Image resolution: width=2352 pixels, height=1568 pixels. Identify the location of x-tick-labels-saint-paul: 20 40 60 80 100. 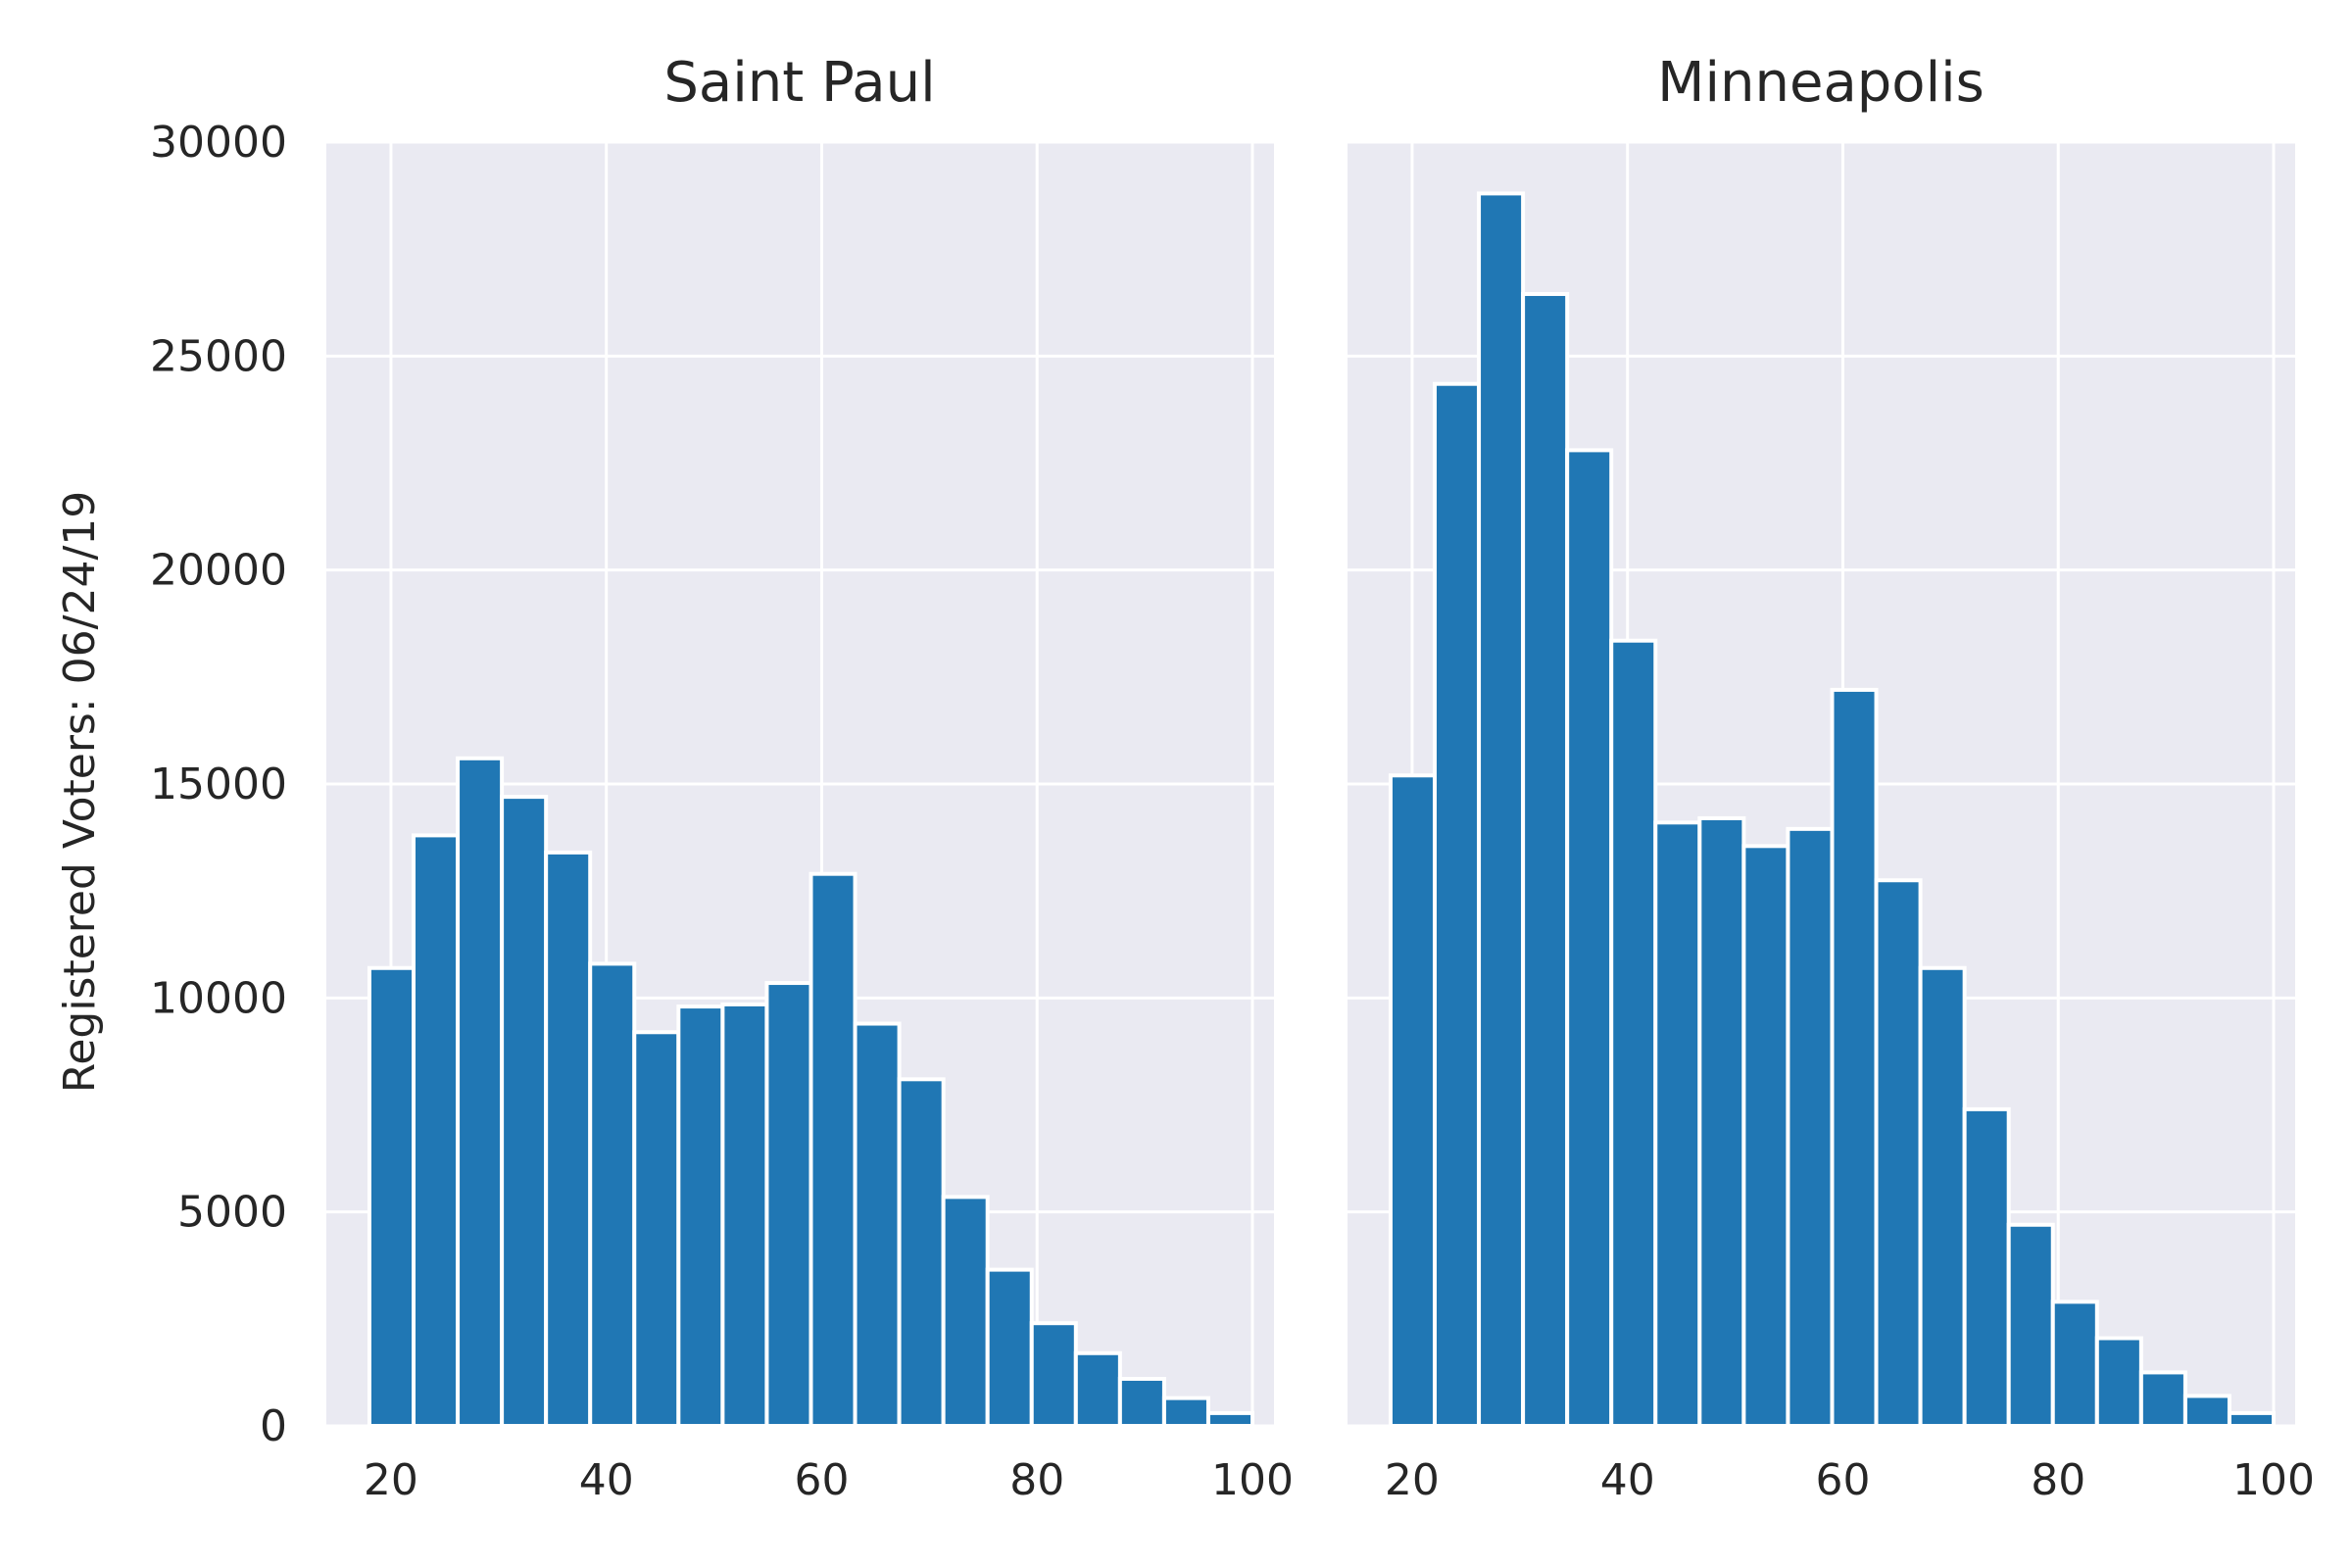
(829, 1480).